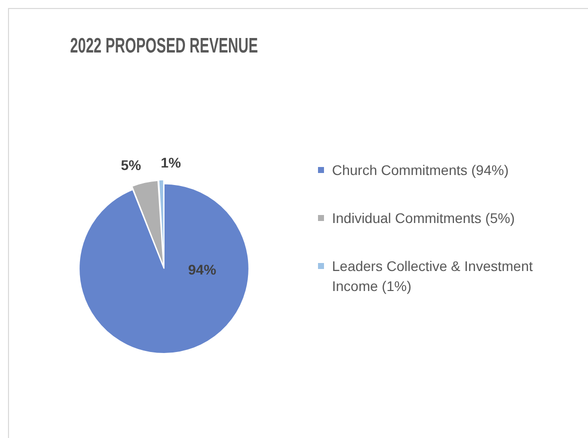 This screenshot has height=438, width=588. What do you see at coordinates (171, 162) in the screenshot?
I see `data-label: 1%` at bounding box center [171, 162].